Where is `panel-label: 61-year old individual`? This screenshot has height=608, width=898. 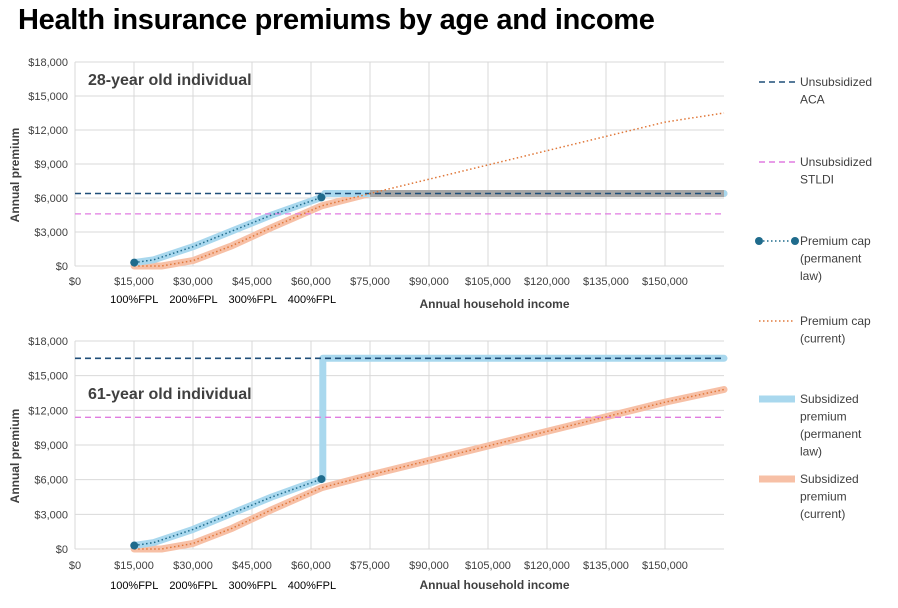
panel-label: 61-year old individual is located at coordinates (170, 394).